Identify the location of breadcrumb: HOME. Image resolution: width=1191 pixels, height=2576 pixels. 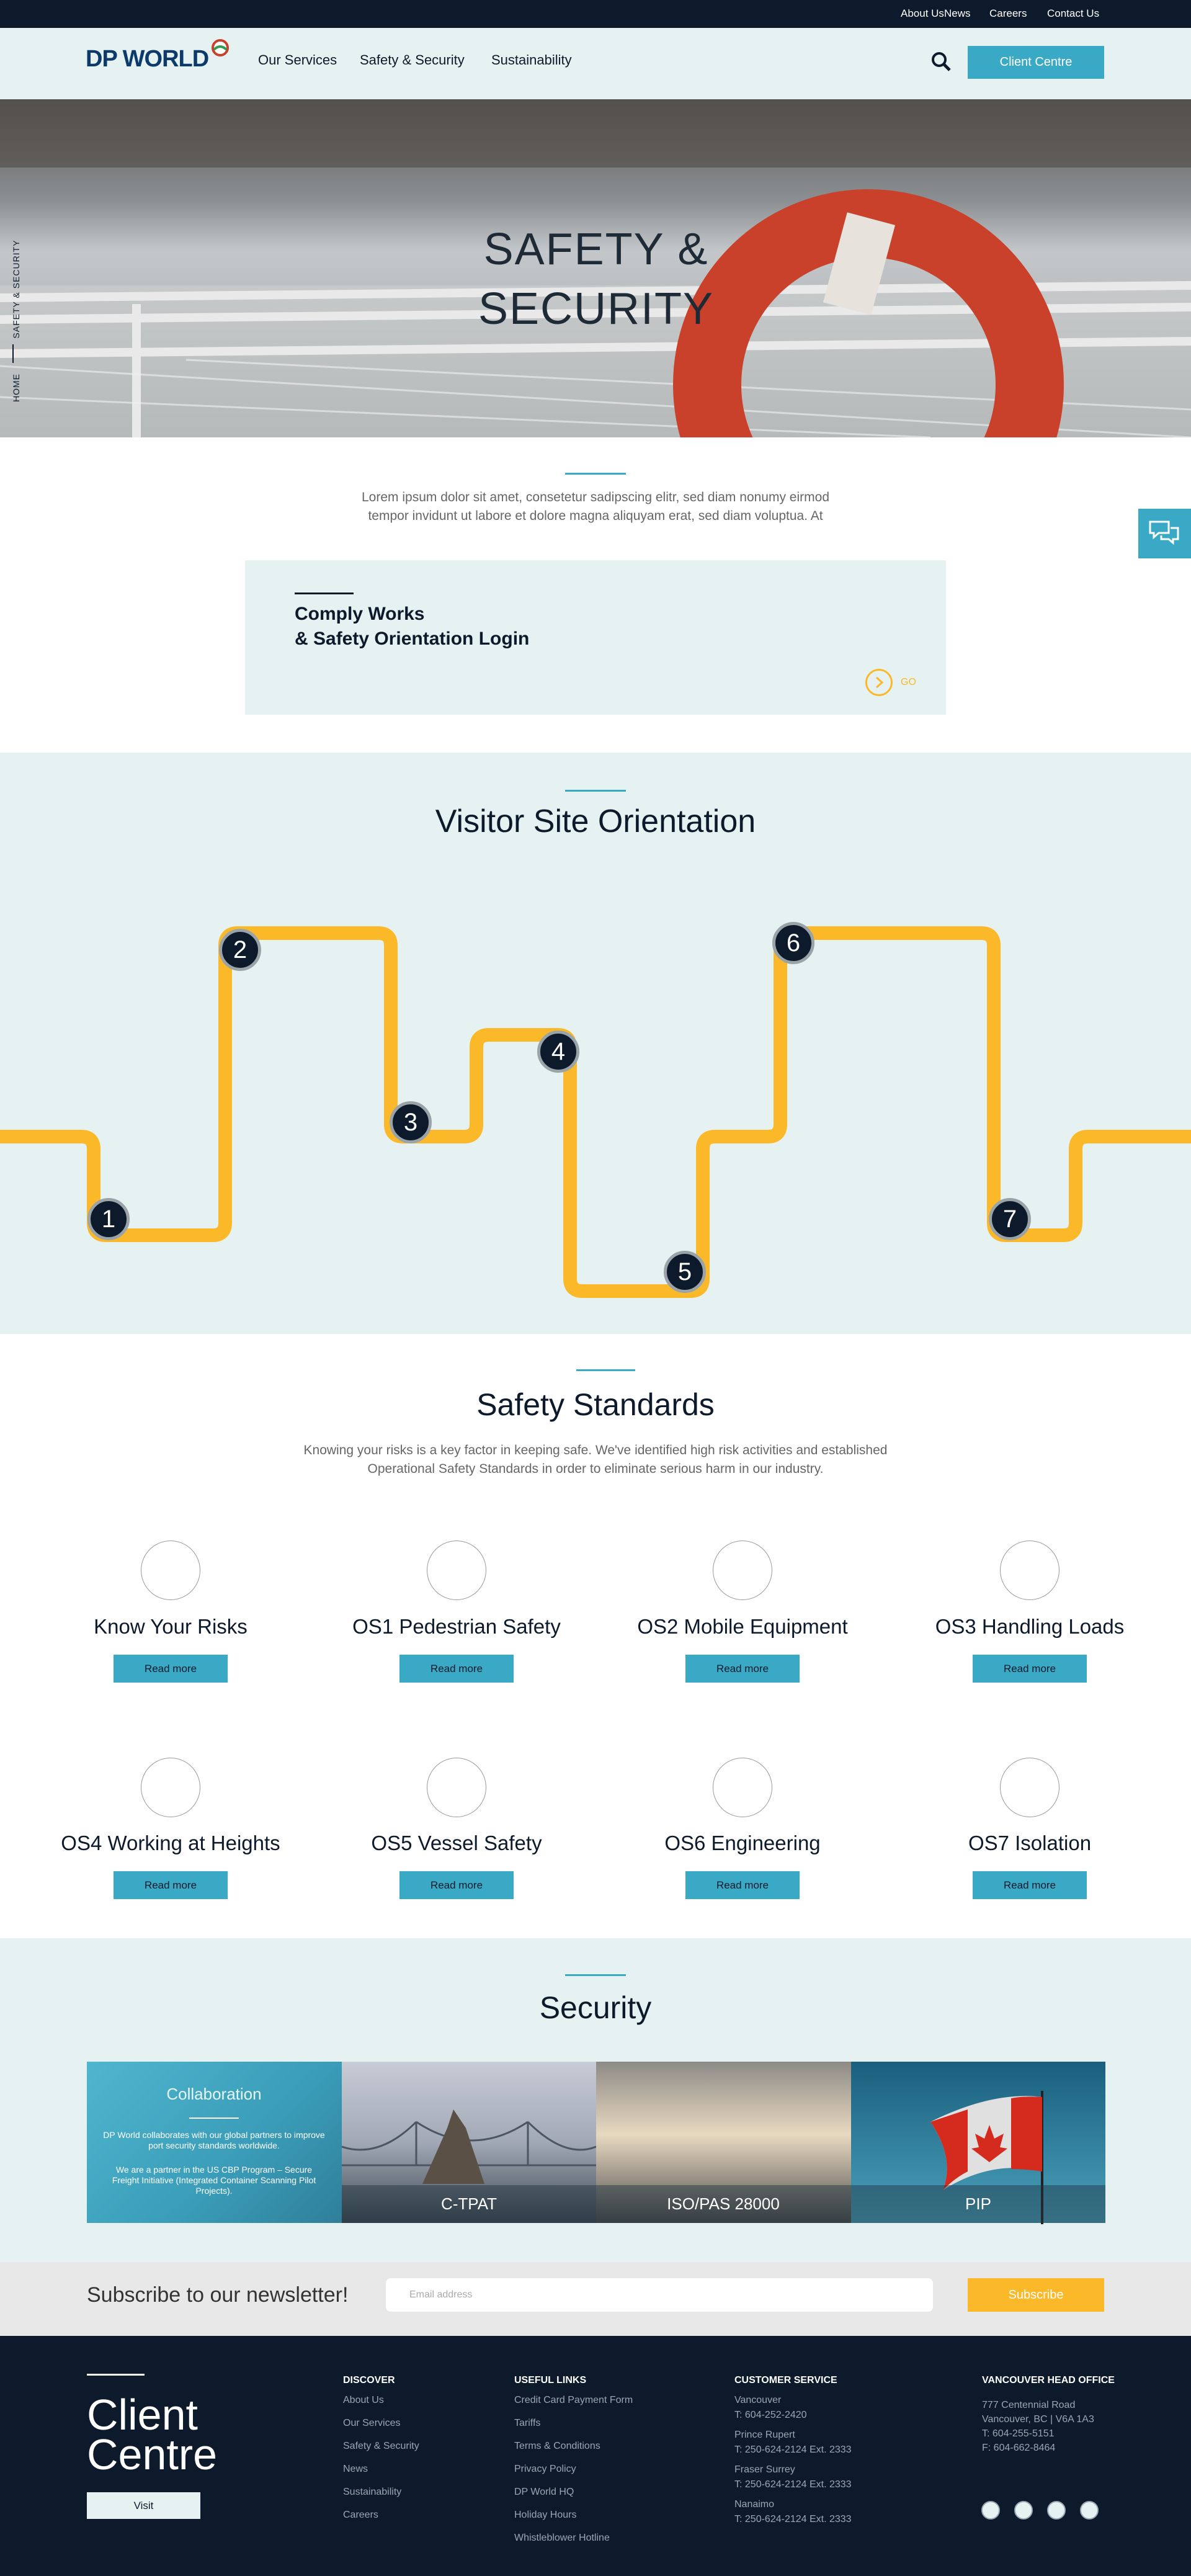
(16, 387).